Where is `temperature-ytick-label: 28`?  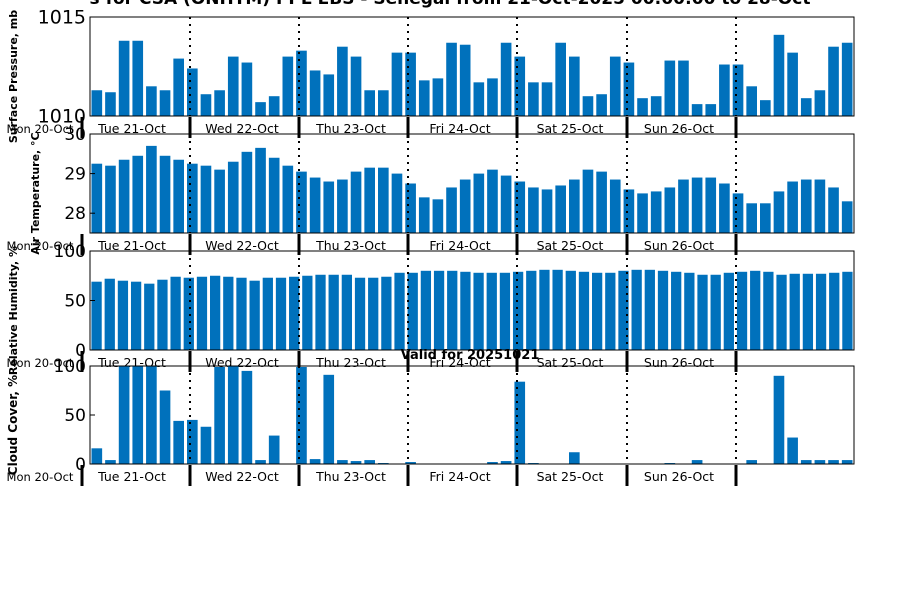 temperature-ytick-label: 28 is located at coordinates (75, 214).